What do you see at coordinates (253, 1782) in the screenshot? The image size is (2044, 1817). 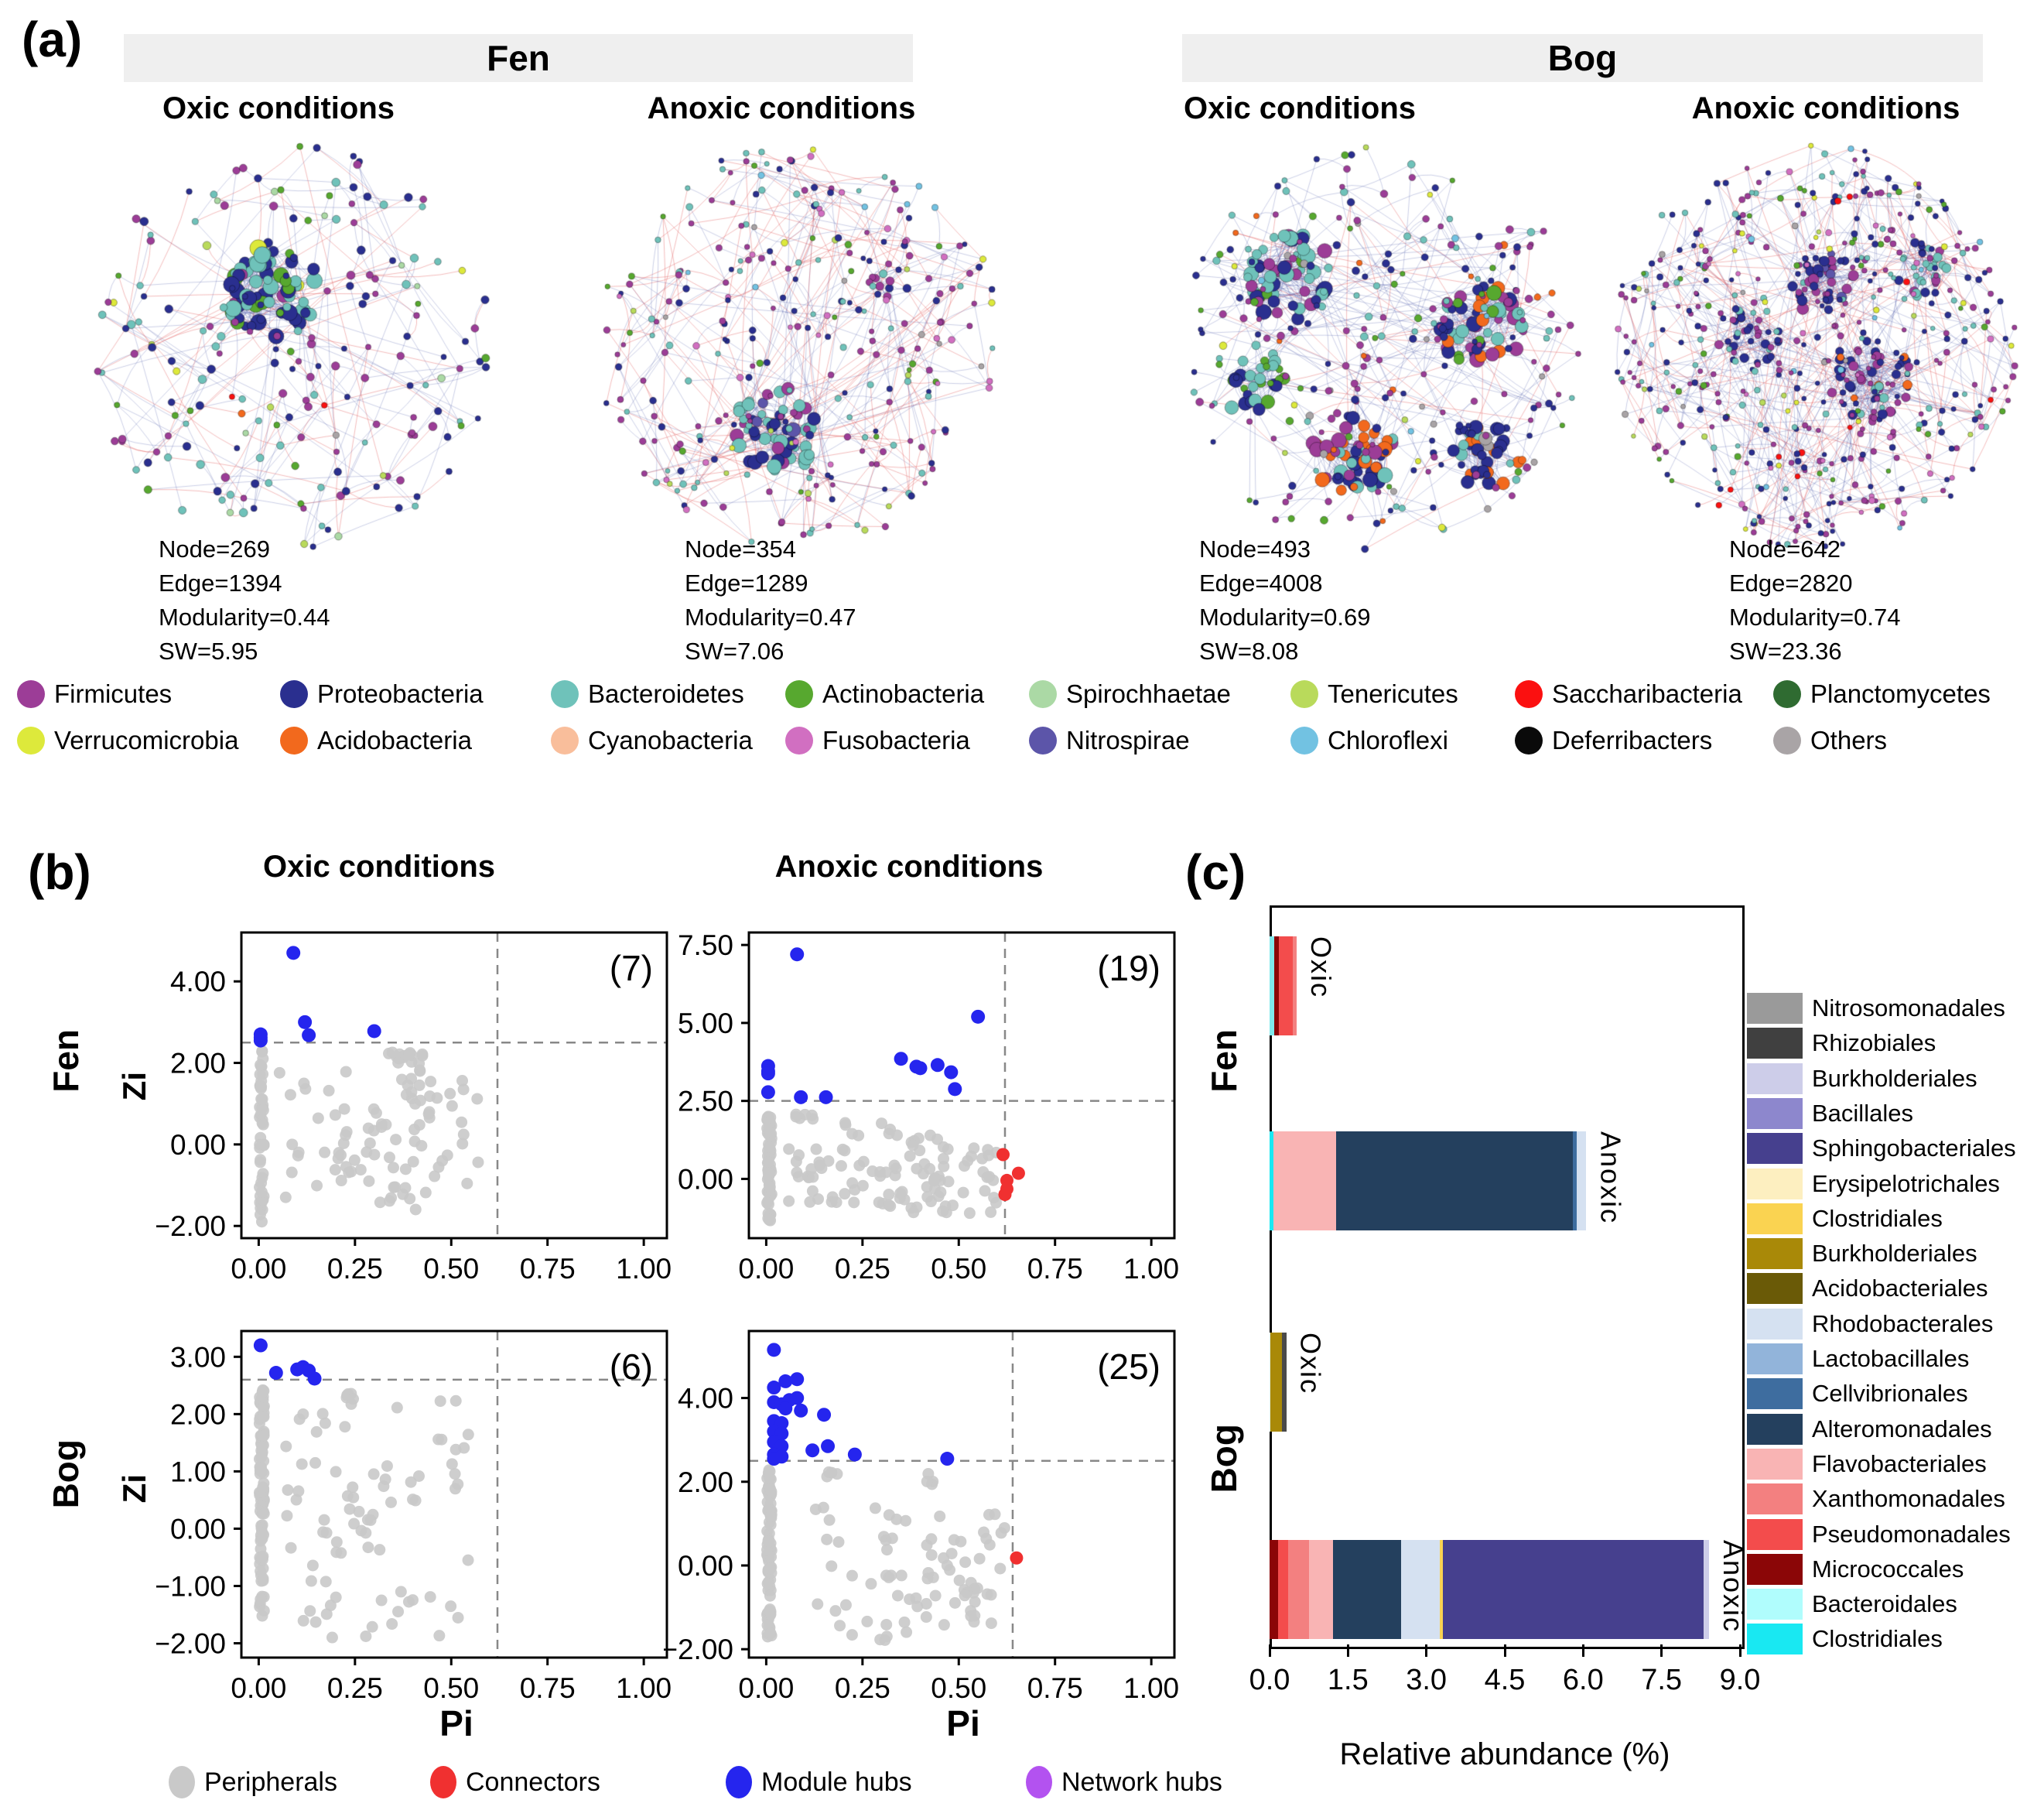 I see `role-legend-item: Peripherals` at bounding box center [253, 1782].